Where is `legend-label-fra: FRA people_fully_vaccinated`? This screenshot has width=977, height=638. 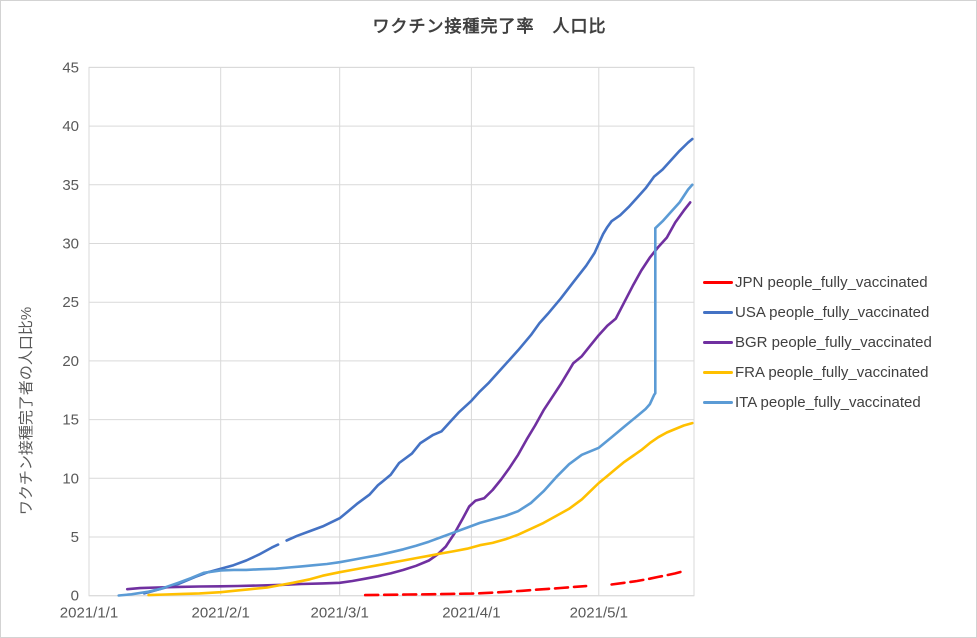 legend-label-fra: FRA people_fully_vaccinated is located at coordinates (832, 372).